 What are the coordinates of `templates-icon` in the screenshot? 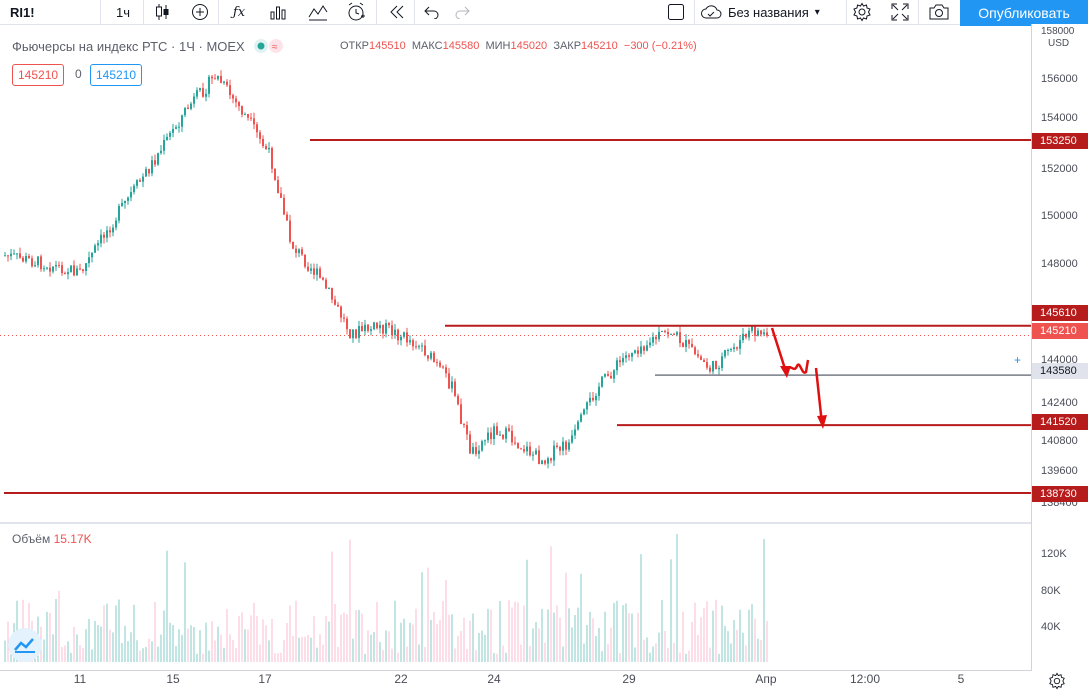 It's located at (318, 12).